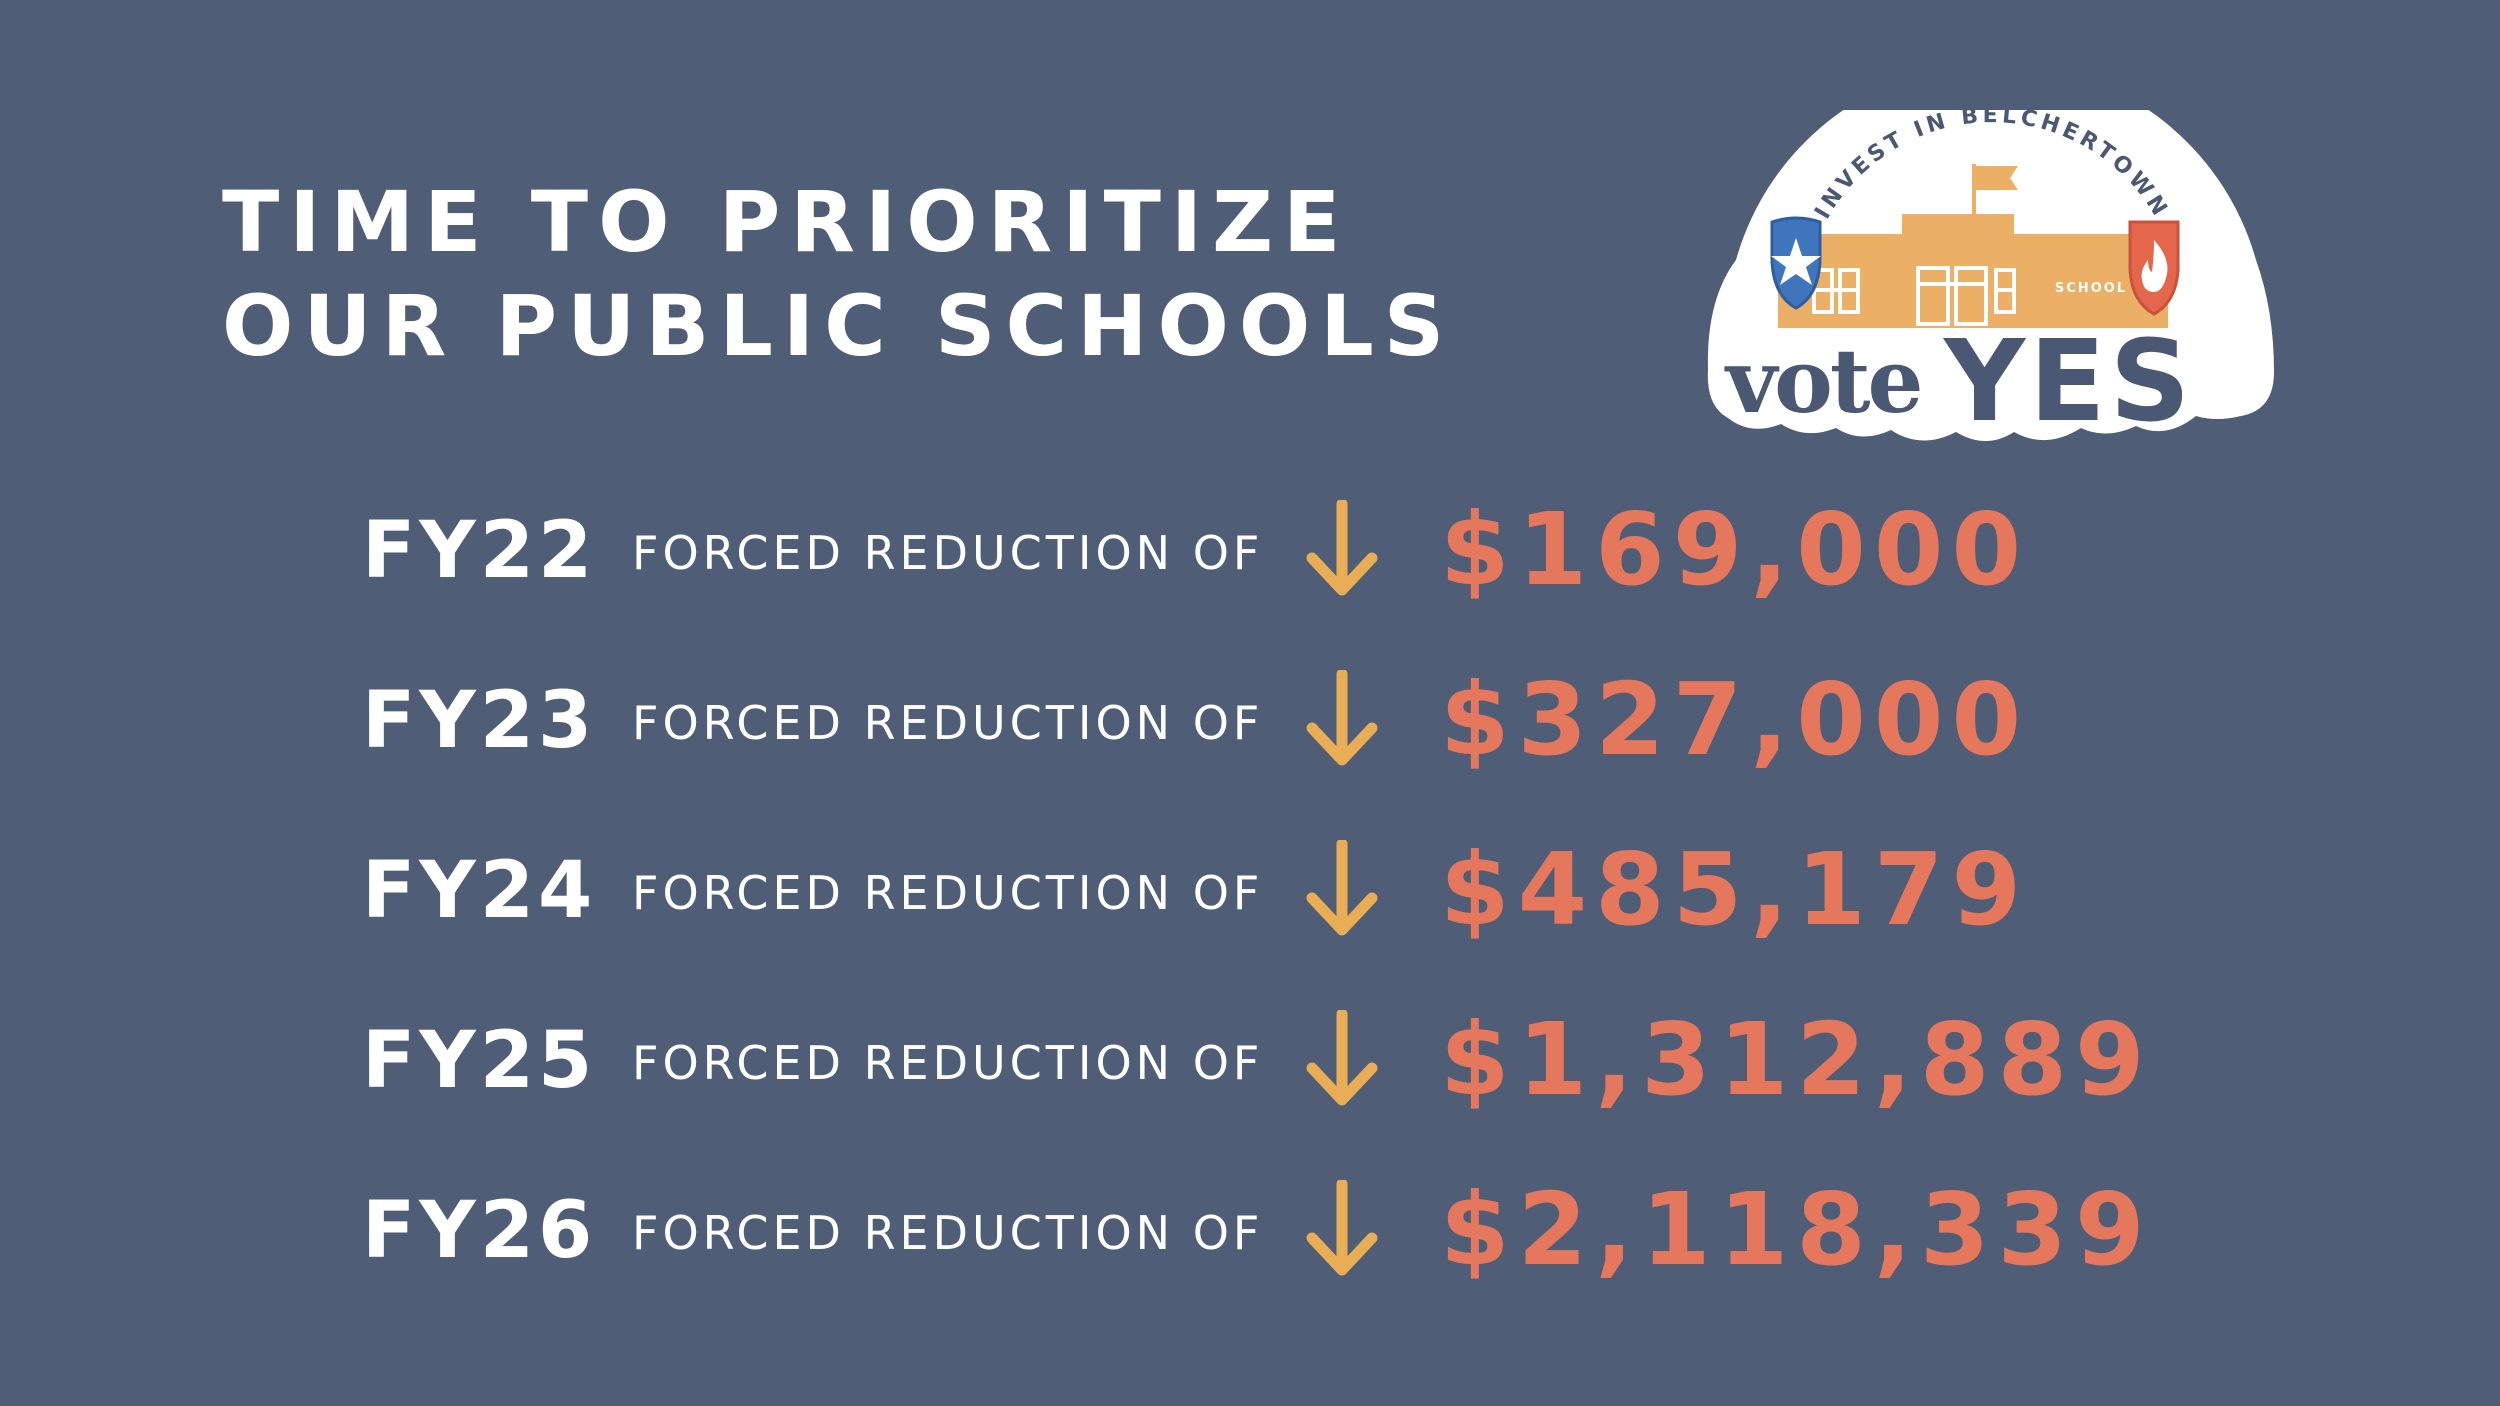 This screenshot has height=1406, width=2500. I want to click on fiscal-year-label: FY25, so click(479, 1061).